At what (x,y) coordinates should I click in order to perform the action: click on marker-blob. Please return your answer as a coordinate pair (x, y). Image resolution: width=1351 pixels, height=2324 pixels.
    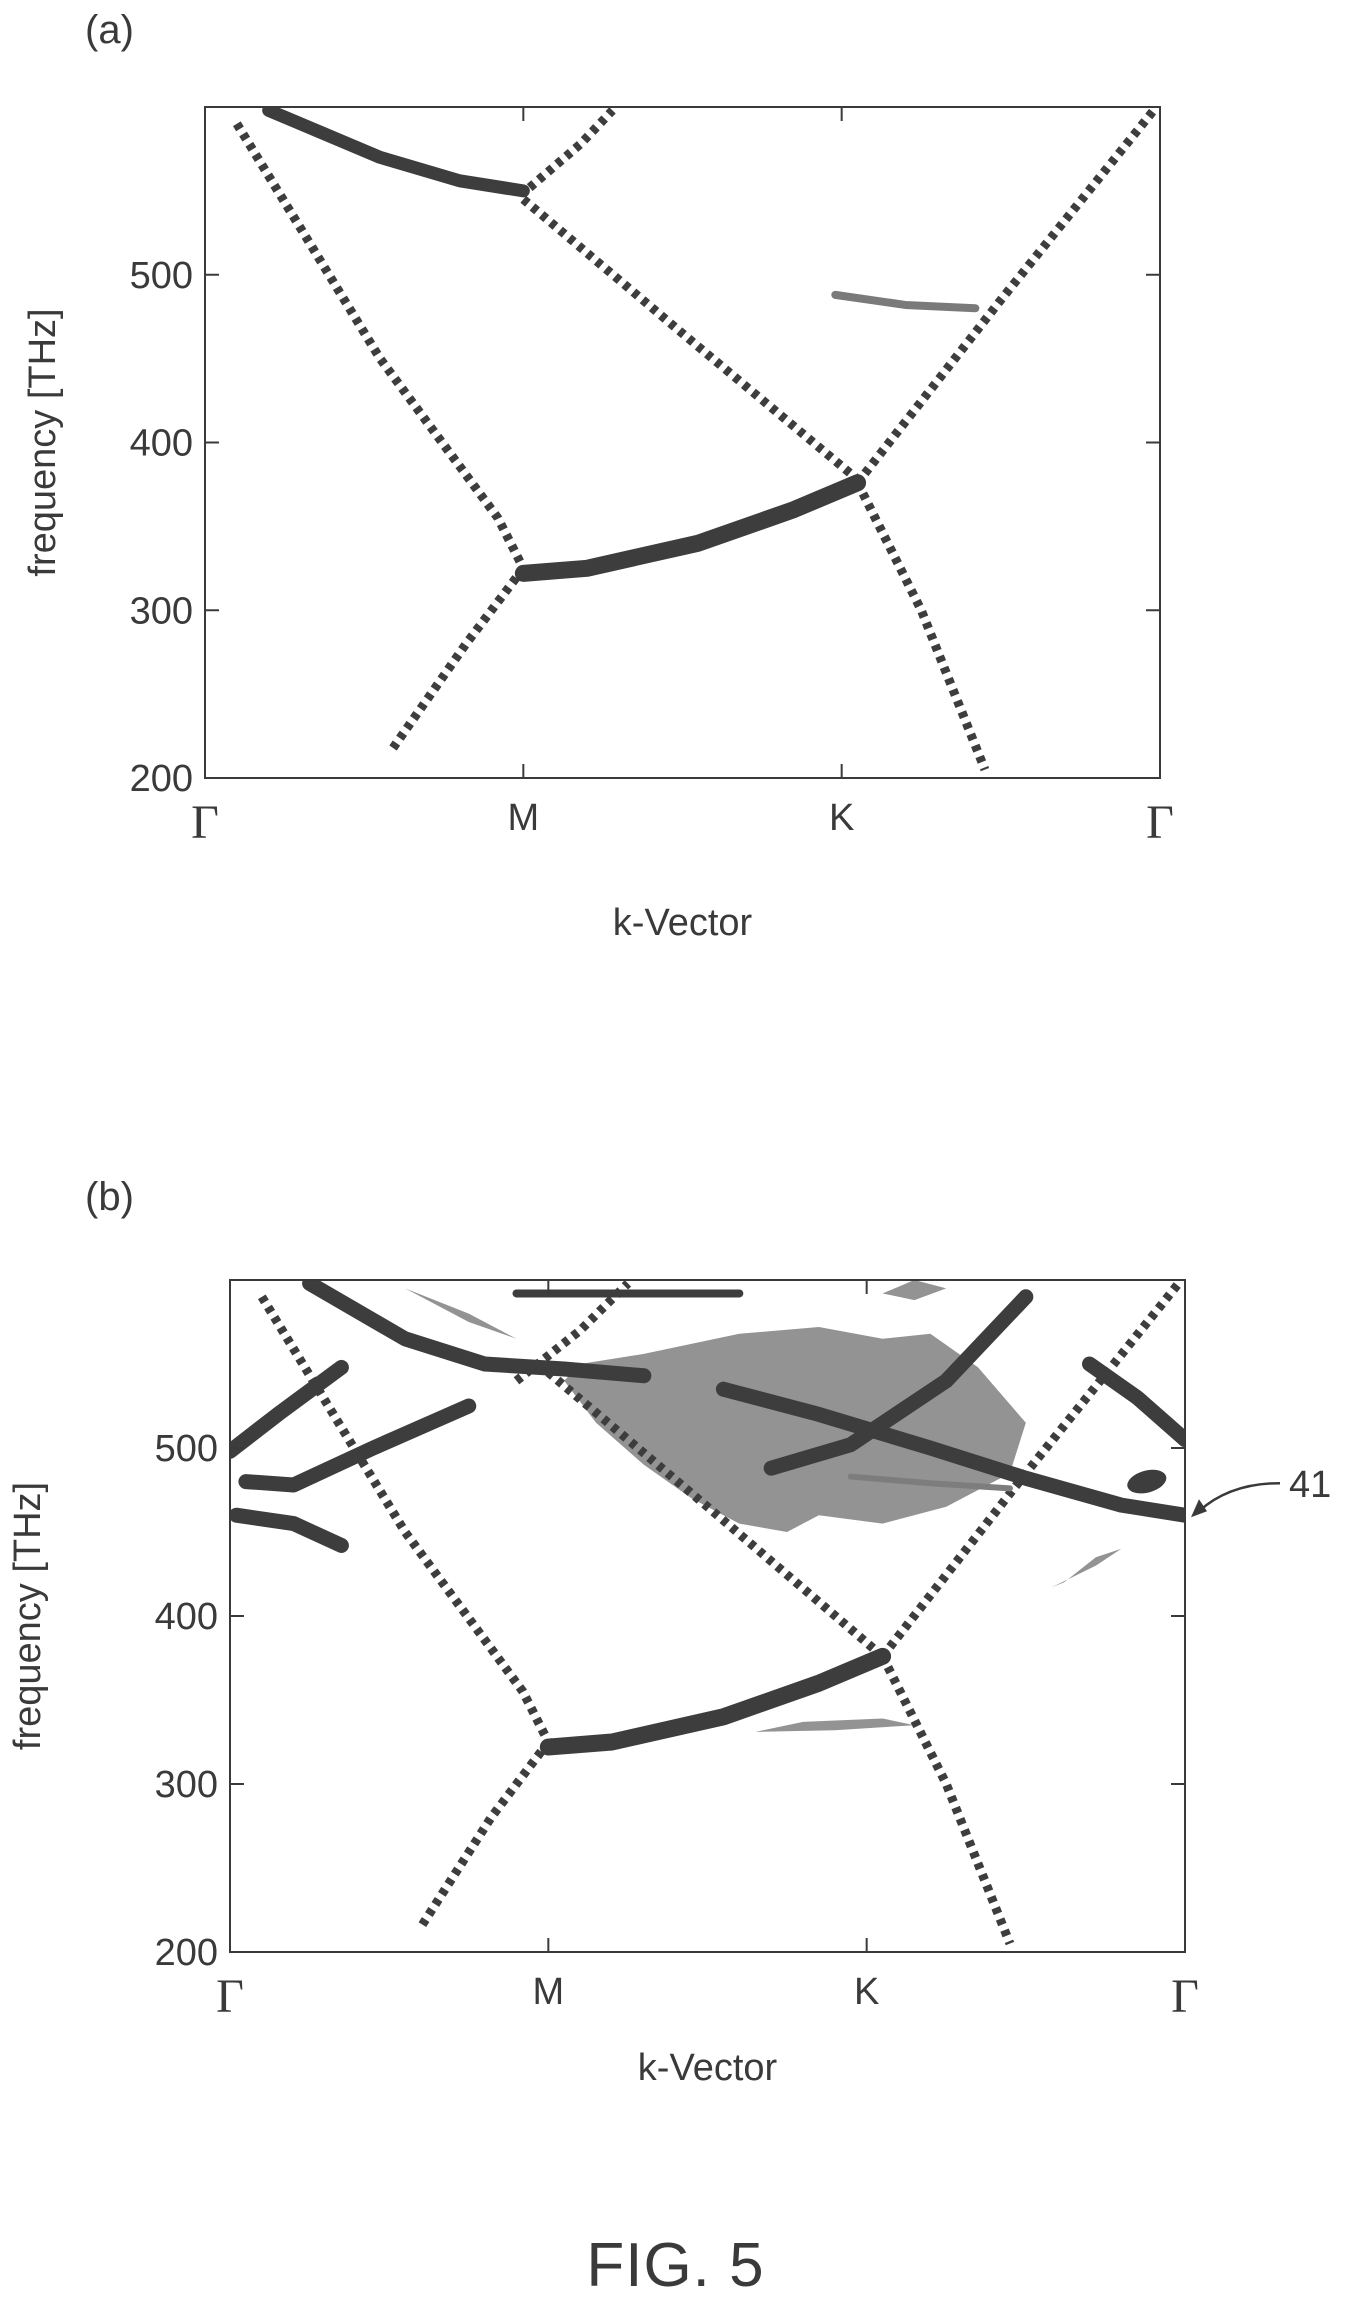
    Looking at the image, I should click on (1147, 1481).